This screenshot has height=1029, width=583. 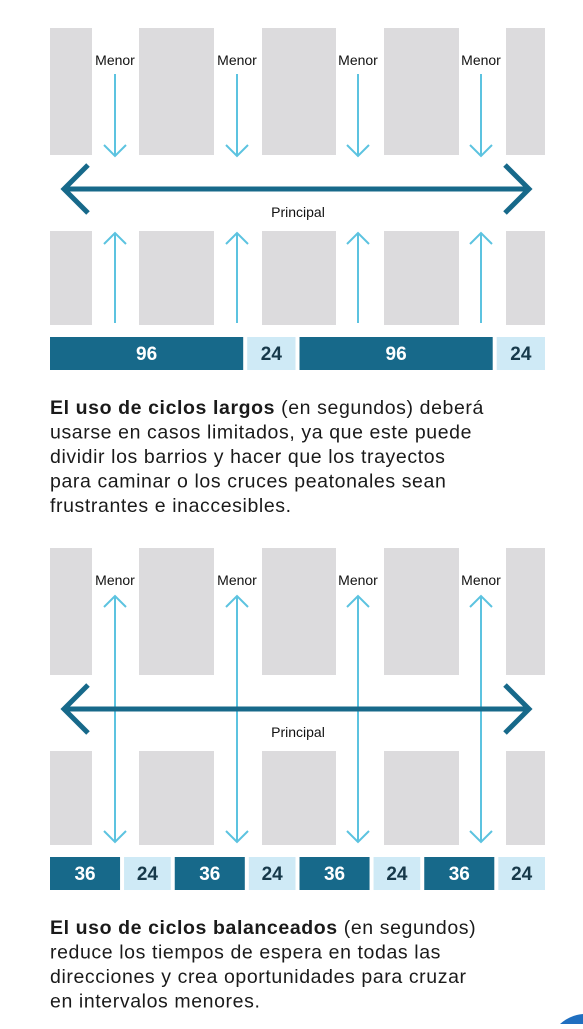 What do you see at coordinates (155, 1002) in the screenshot?
I see `caption-line: en intervalos menores.` at bounding box center [155, 1002].